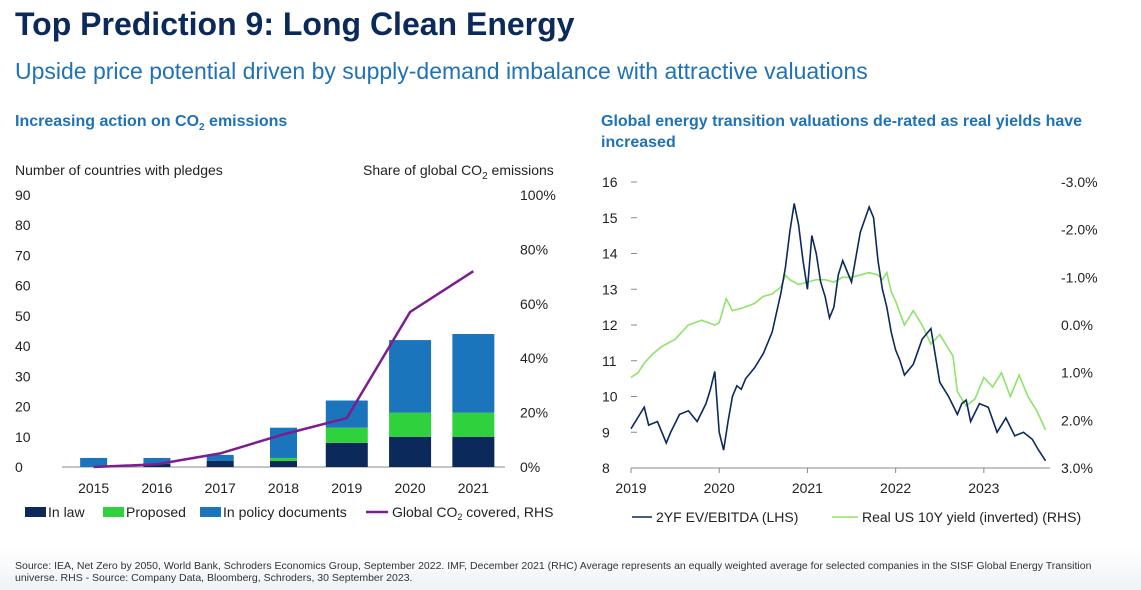 The width and height of the screenshot is (1141, 590). I want to click on x-tick-label: 2022, so click(895, 488).